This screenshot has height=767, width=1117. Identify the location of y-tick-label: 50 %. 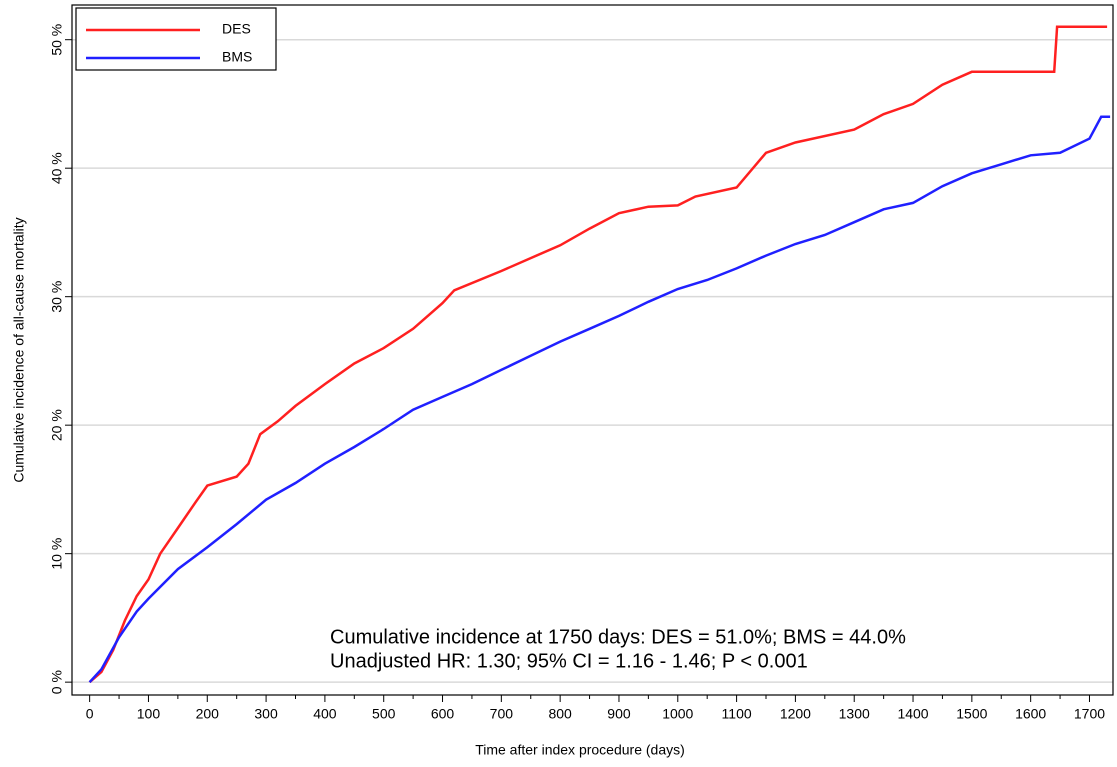
(57, 40).